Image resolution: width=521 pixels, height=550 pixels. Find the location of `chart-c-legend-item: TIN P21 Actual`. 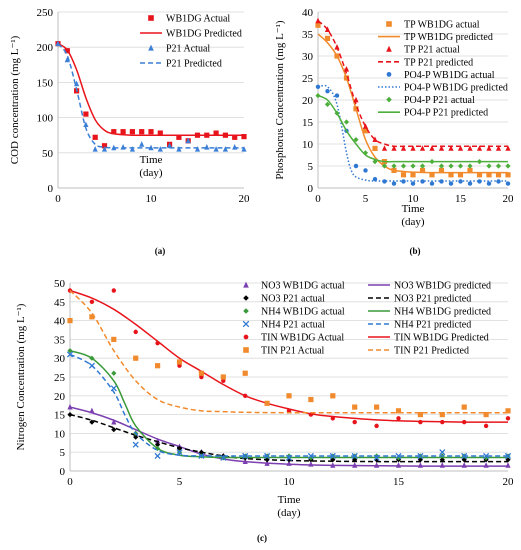

chart-c-legend-item: TIN P21 Actual is located at coordinates (284, 351).